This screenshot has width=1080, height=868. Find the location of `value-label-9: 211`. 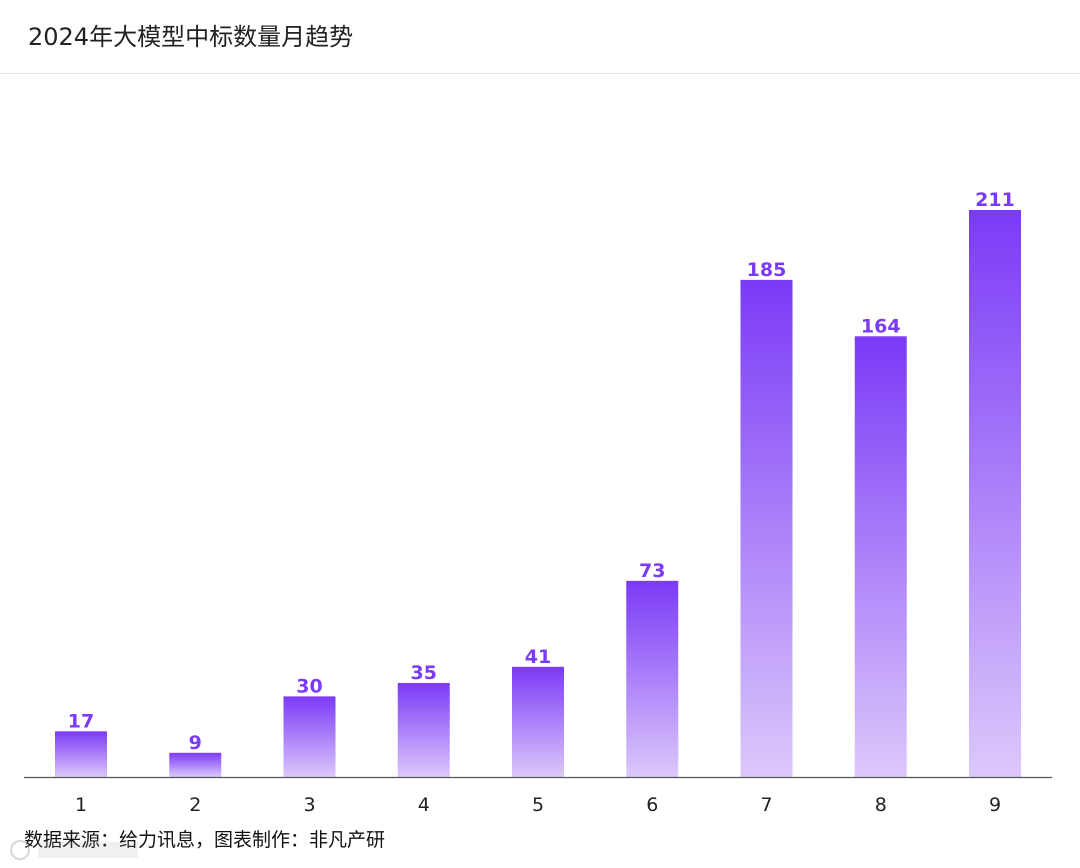

value-label-9: 211 is located at coordinates (995, 200).